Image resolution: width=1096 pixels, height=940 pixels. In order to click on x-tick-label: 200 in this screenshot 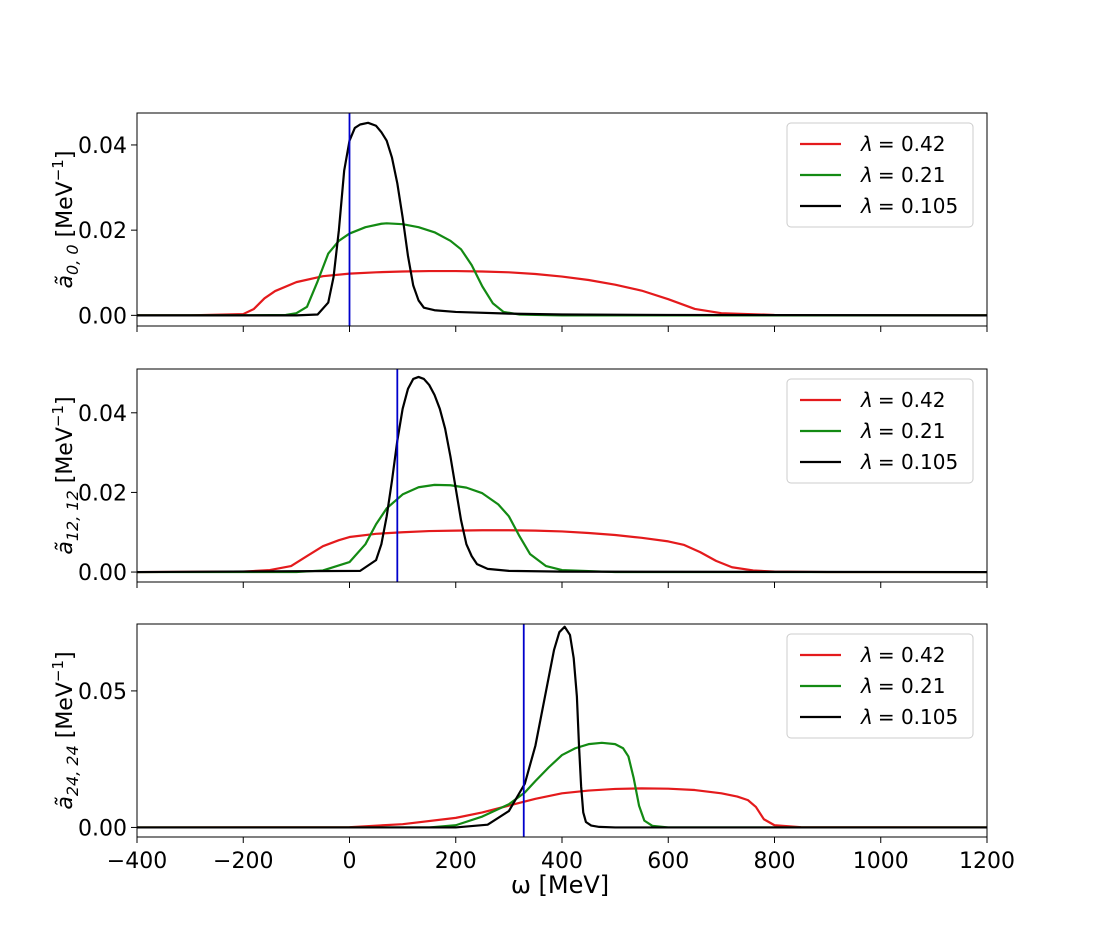, I will do `click(456, 861)`.